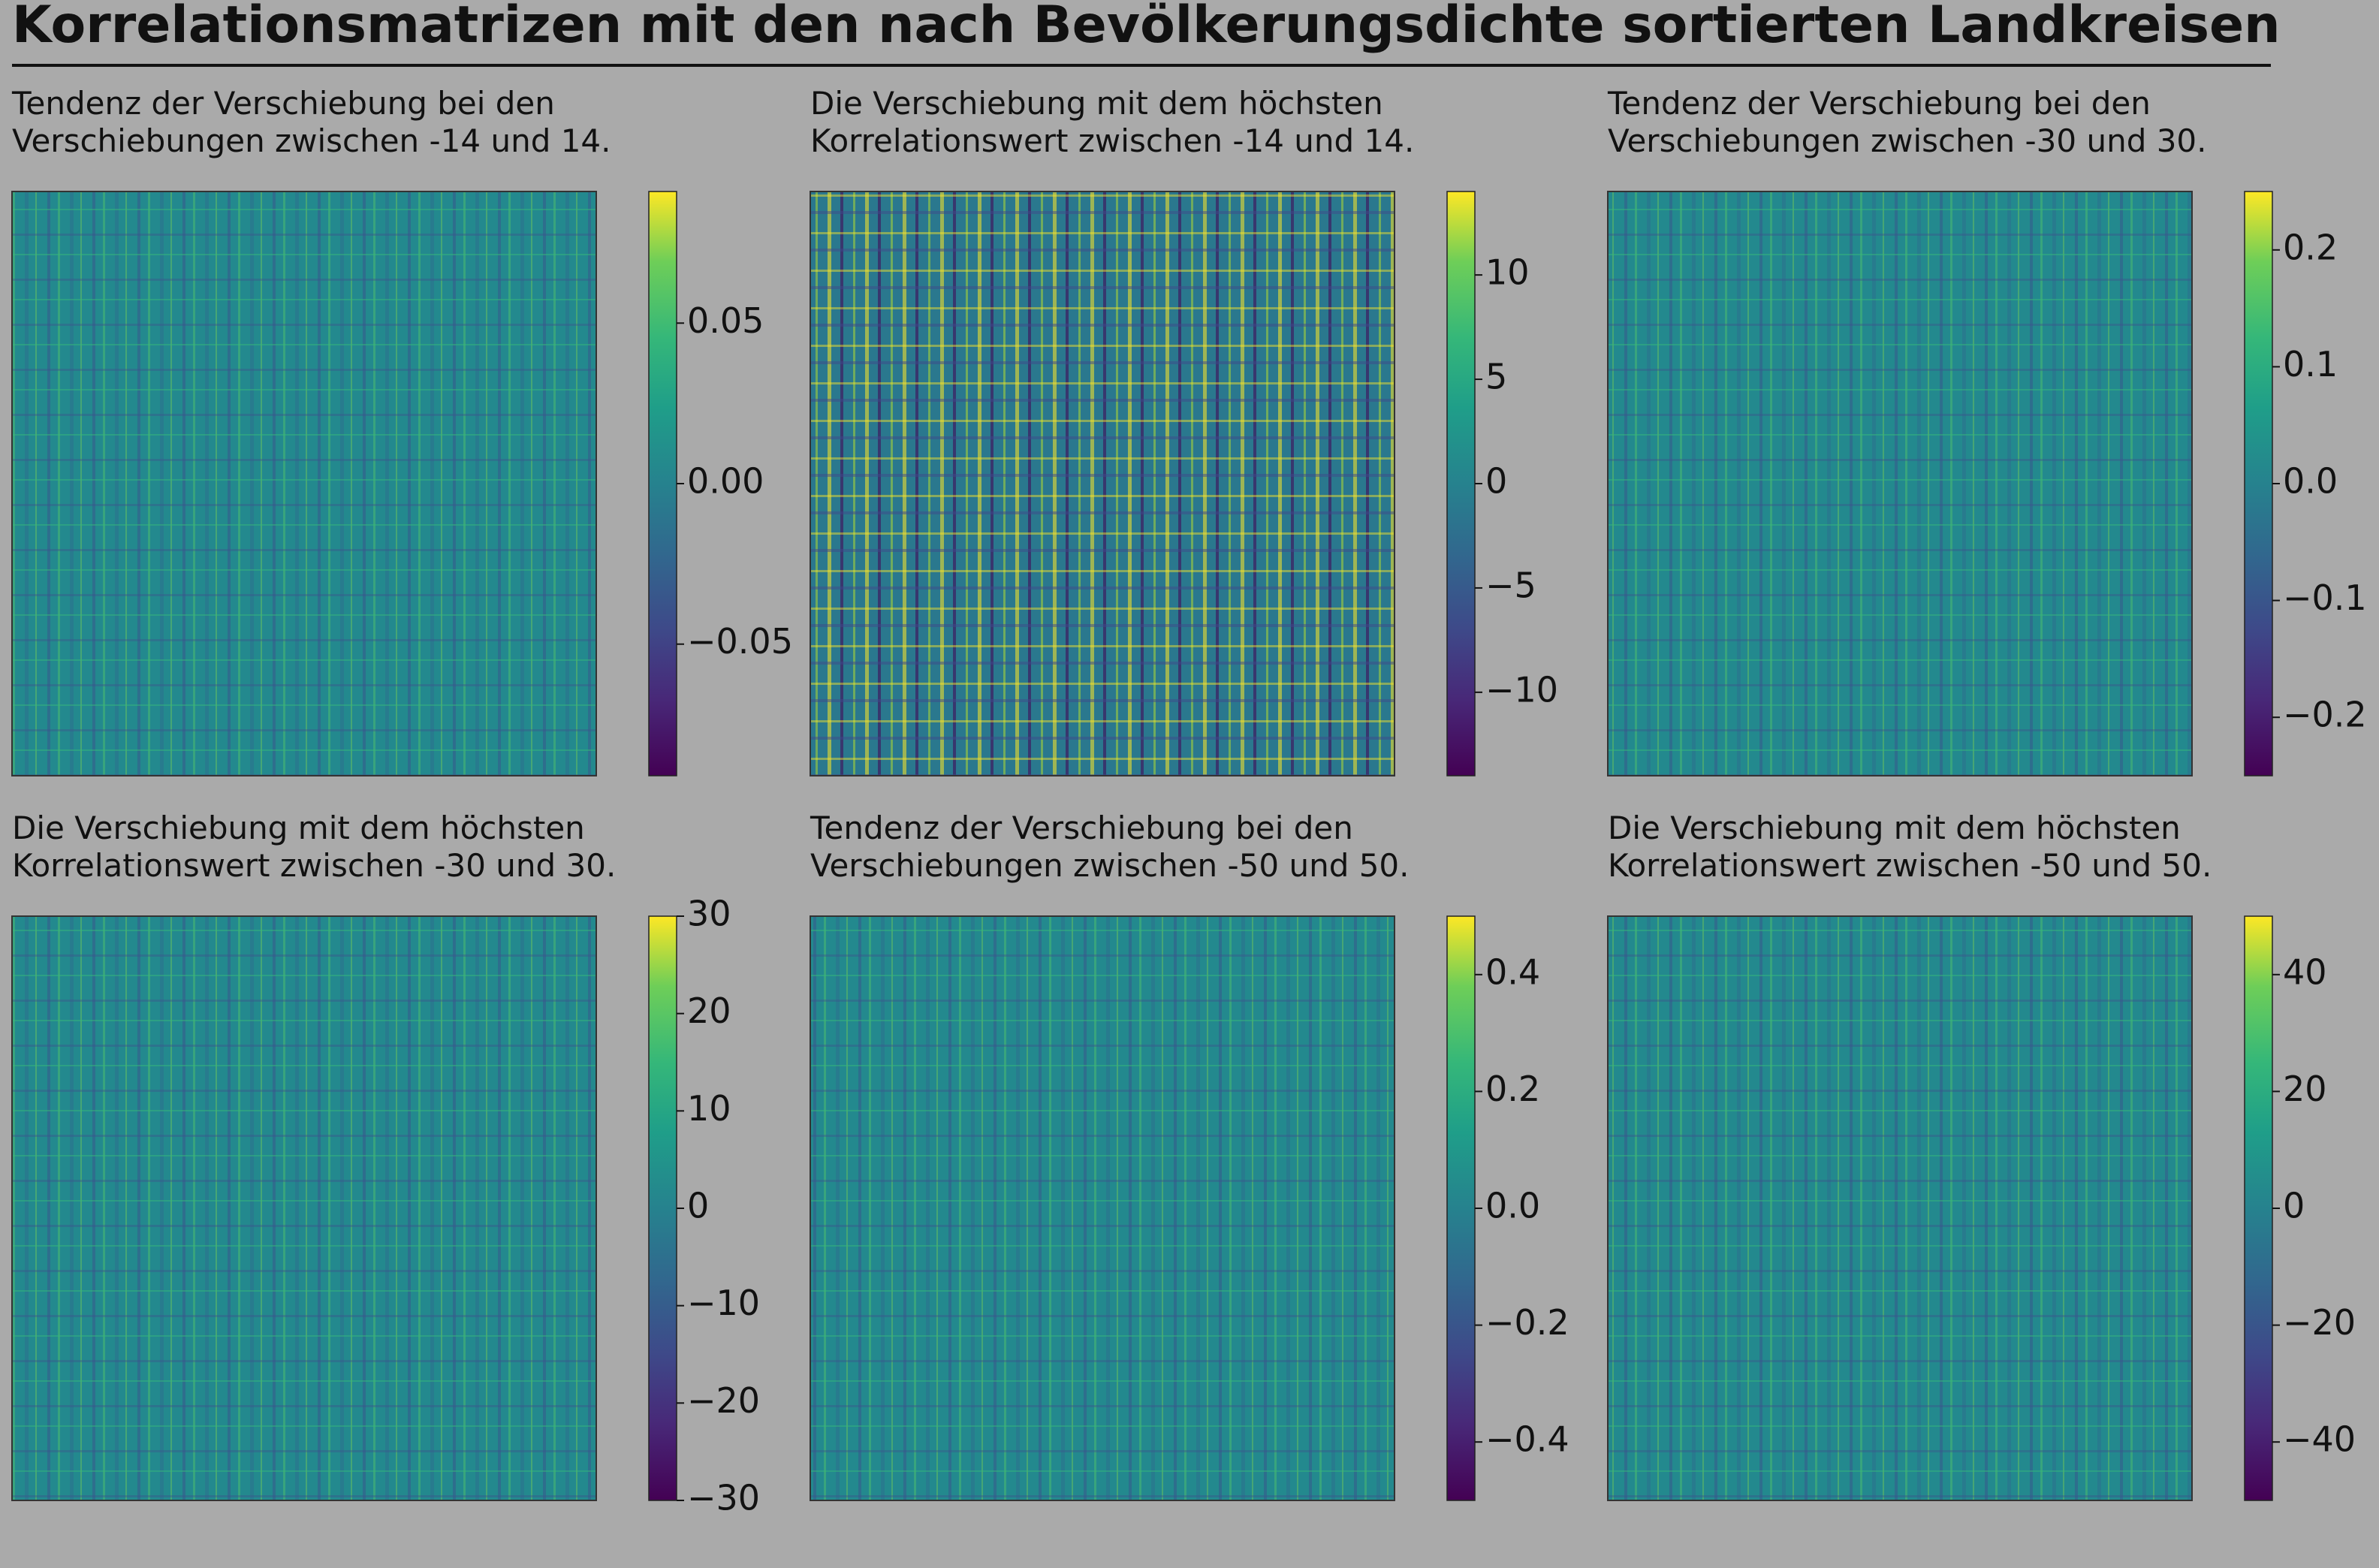  I want to click on colorbar-tick-label: 0.05, so click(725, 320).